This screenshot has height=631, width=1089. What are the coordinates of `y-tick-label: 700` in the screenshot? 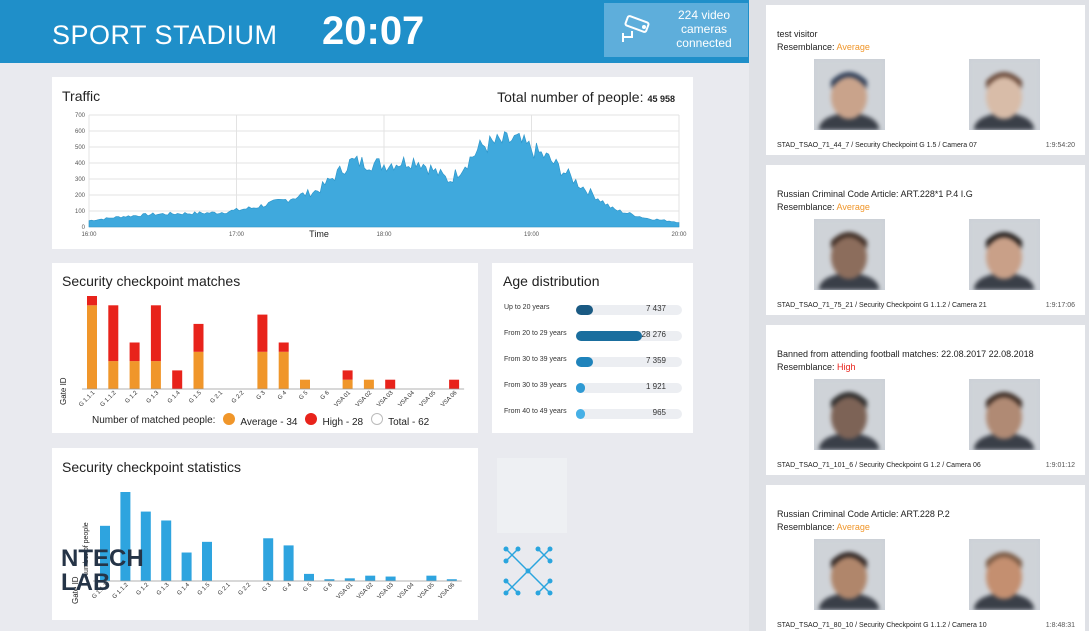 It's located at (80, 116).